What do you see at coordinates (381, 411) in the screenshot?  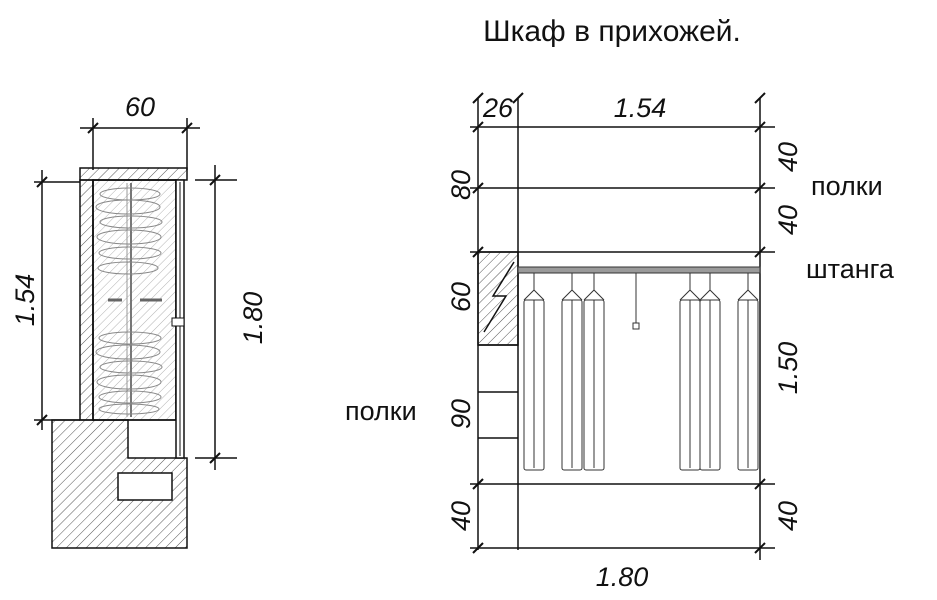 I see `label-shelves-left: полки` at bounding box center [381, 411].